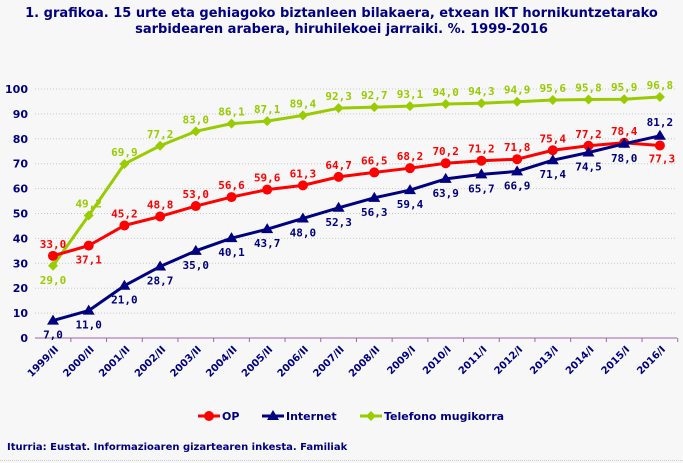 The height and width of the screenshot is (463, 683). I want to click on data-label: 59,6, so click(267, 178).